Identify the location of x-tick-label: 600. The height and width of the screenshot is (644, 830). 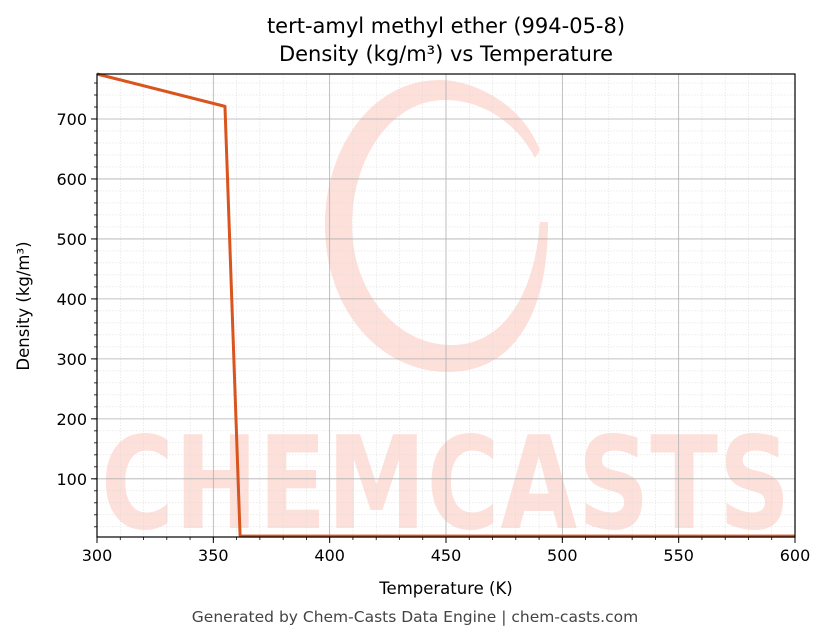
(795, 555).